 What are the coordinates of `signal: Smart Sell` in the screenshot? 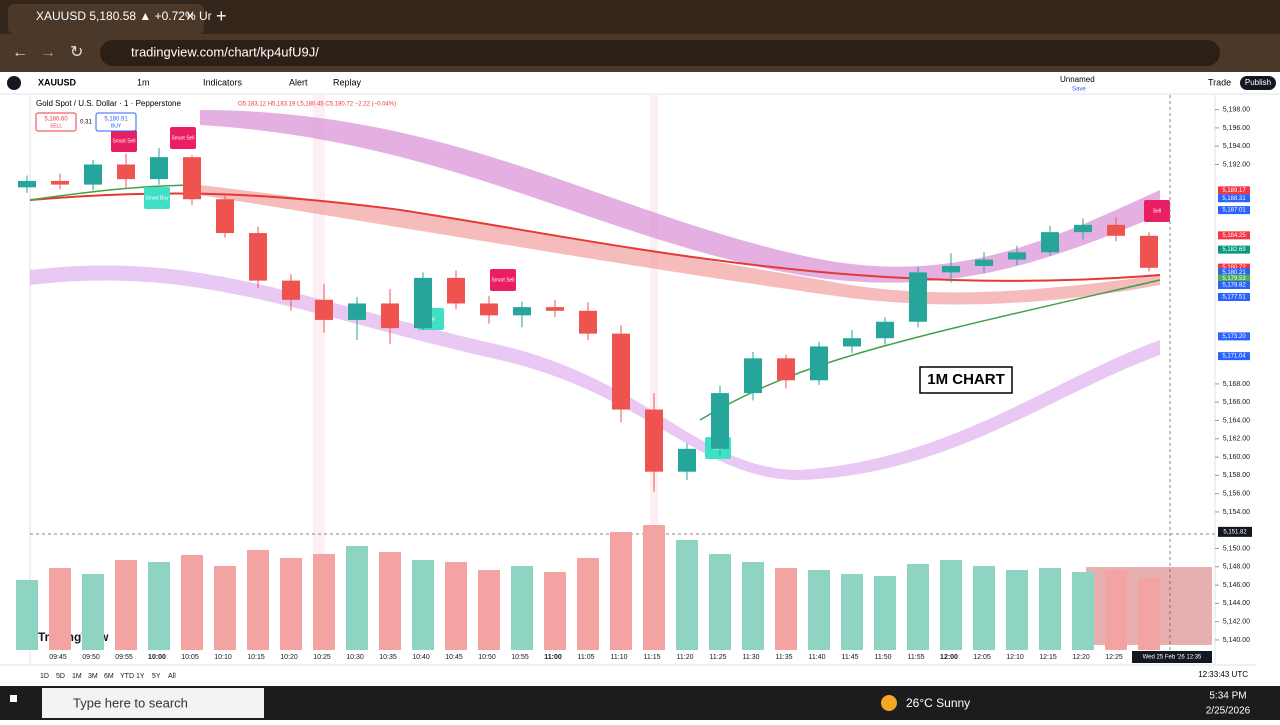 It's located at (502, 280).